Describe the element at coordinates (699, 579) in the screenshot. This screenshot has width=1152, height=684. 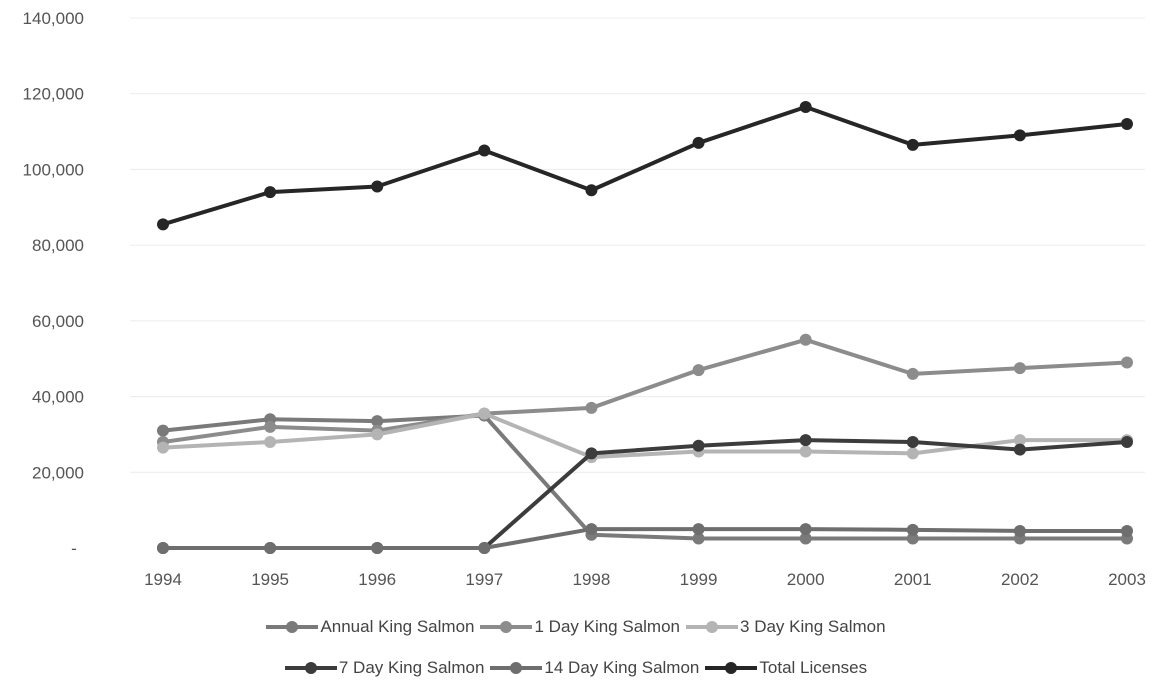
I see `x-tick-label: 1999` at that location.